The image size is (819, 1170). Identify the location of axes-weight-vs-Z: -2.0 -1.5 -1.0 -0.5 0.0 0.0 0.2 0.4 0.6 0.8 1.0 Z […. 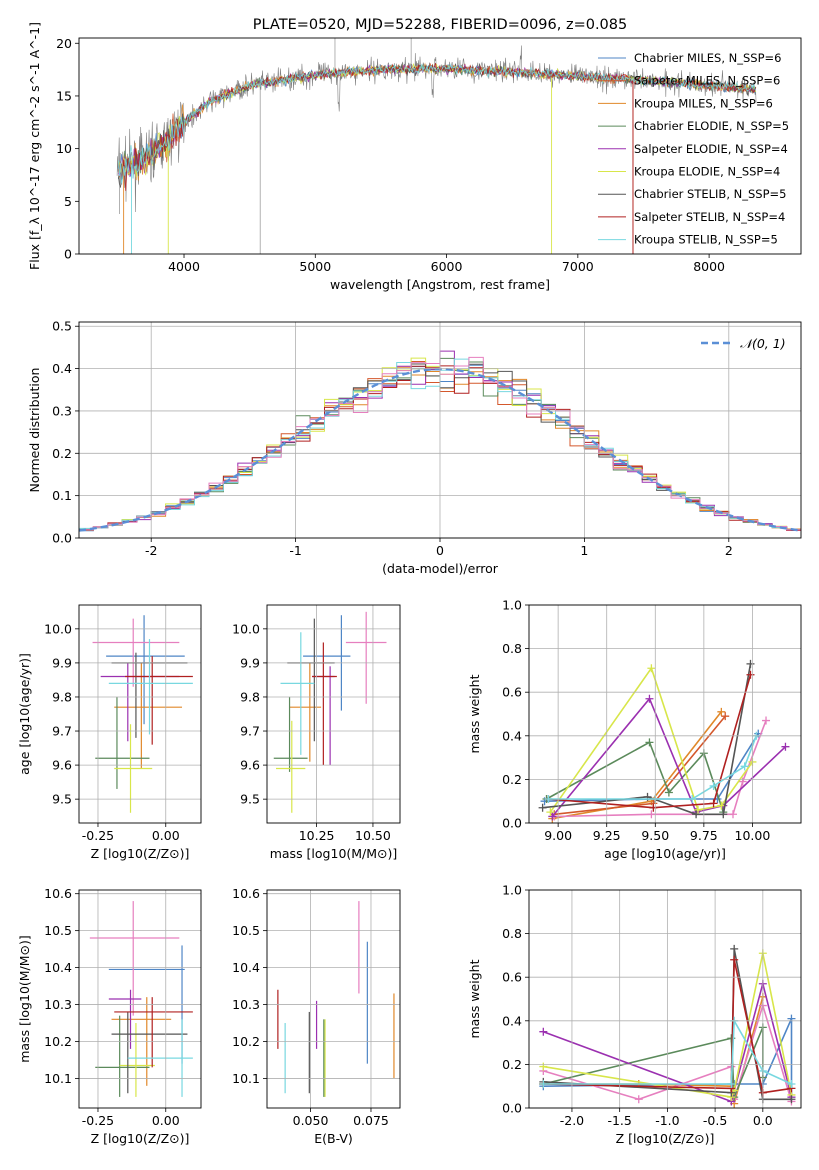
(634, 1014).